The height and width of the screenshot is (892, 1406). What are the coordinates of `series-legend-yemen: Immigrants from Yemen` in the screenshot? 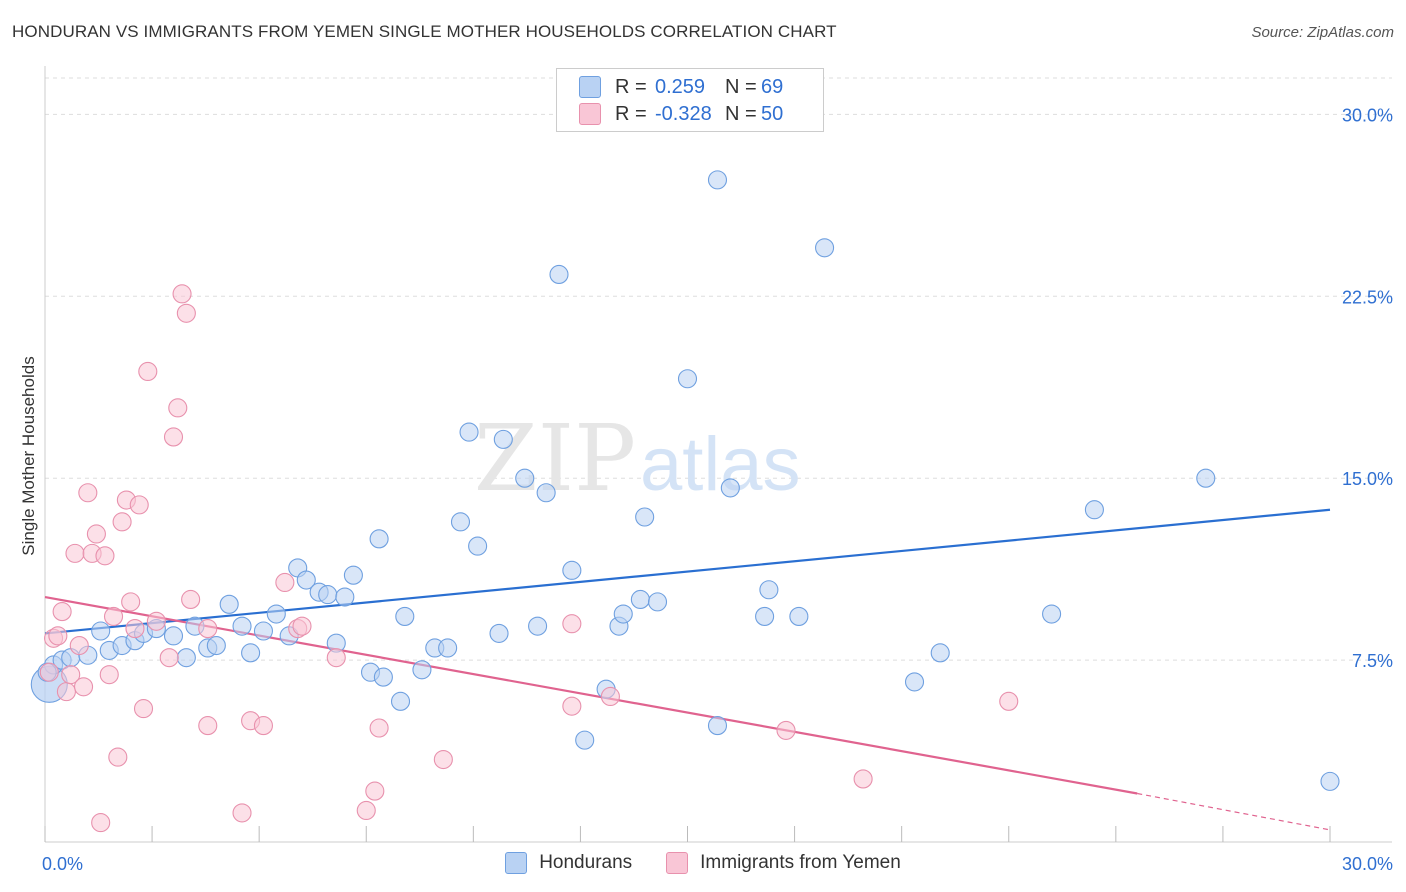 It's located at (783, 863).